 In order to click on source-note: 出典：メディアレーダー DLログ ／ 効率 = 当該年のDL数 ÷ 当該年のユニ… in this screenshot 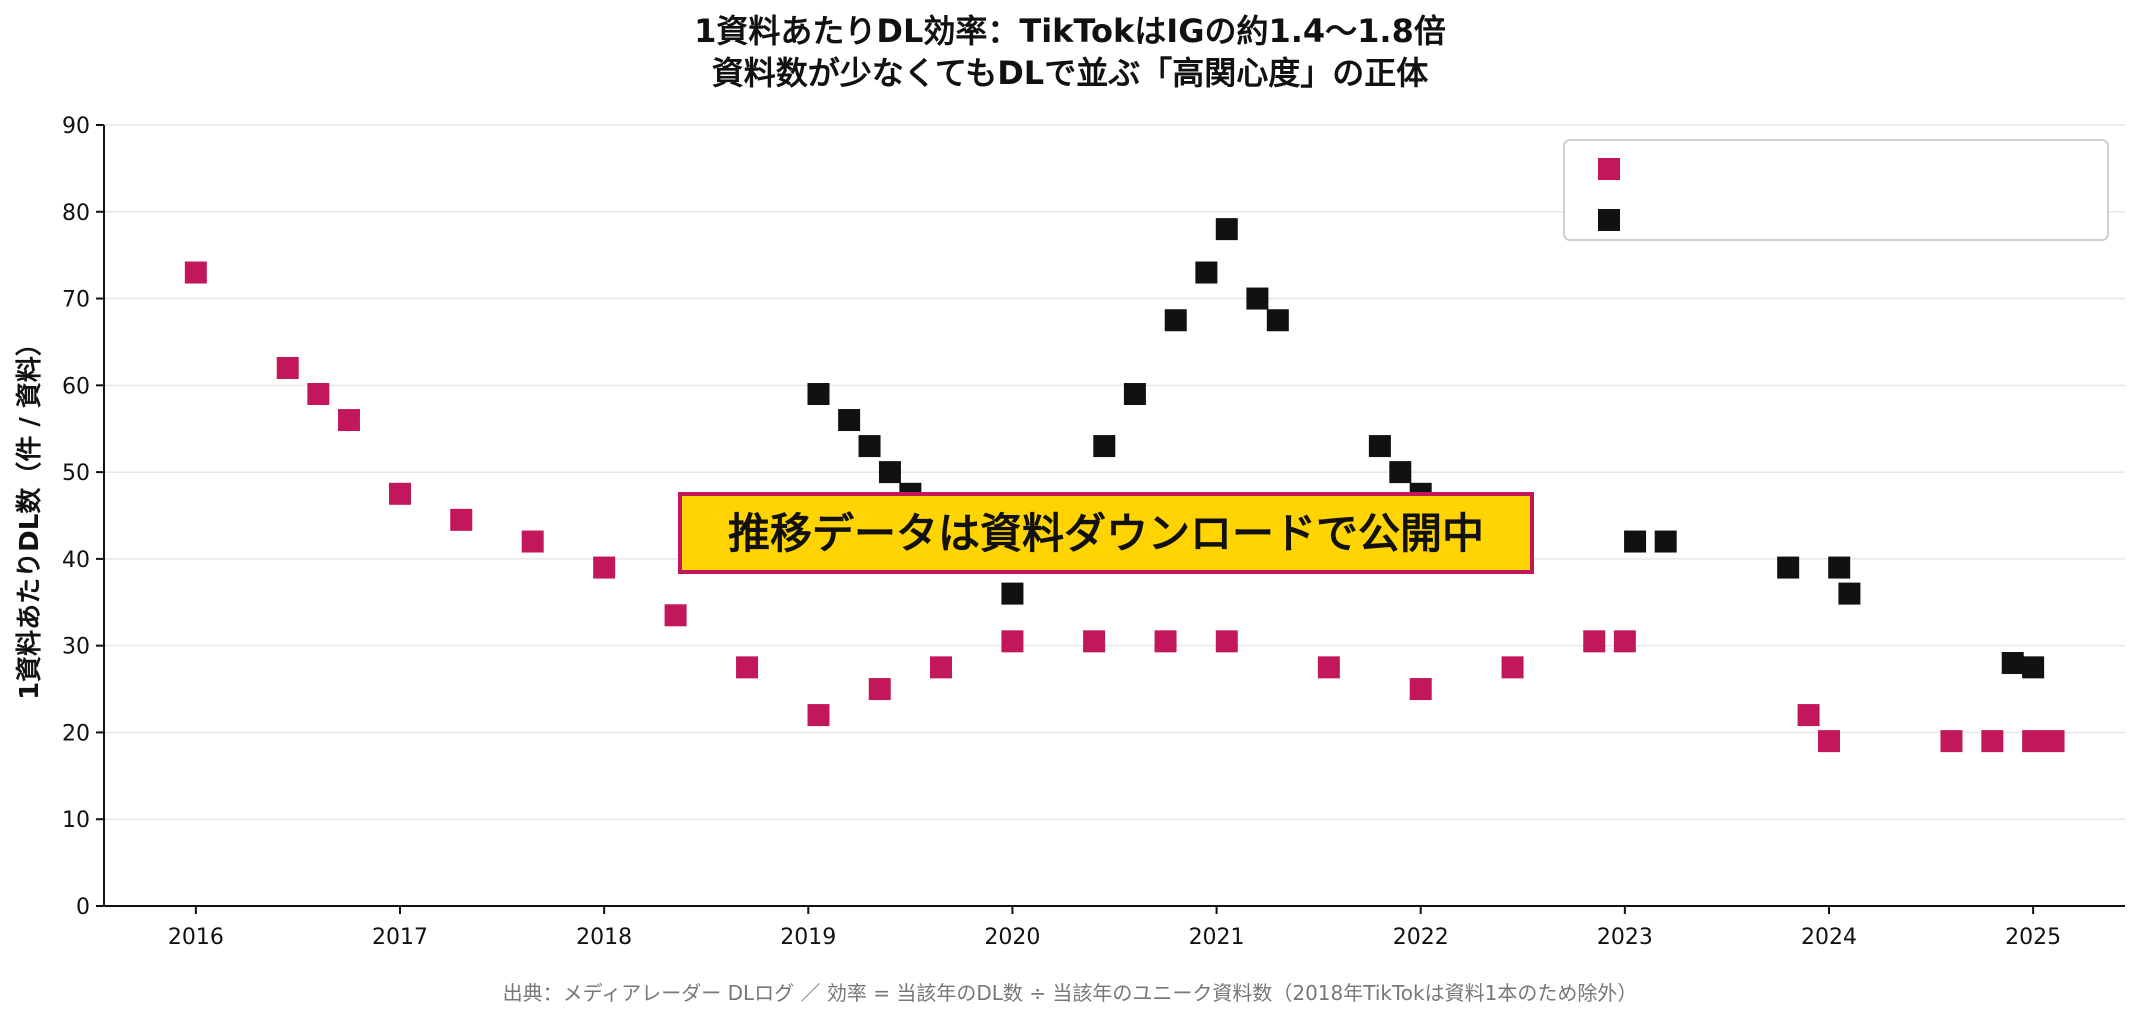, I will do `click(1070, 993)`.